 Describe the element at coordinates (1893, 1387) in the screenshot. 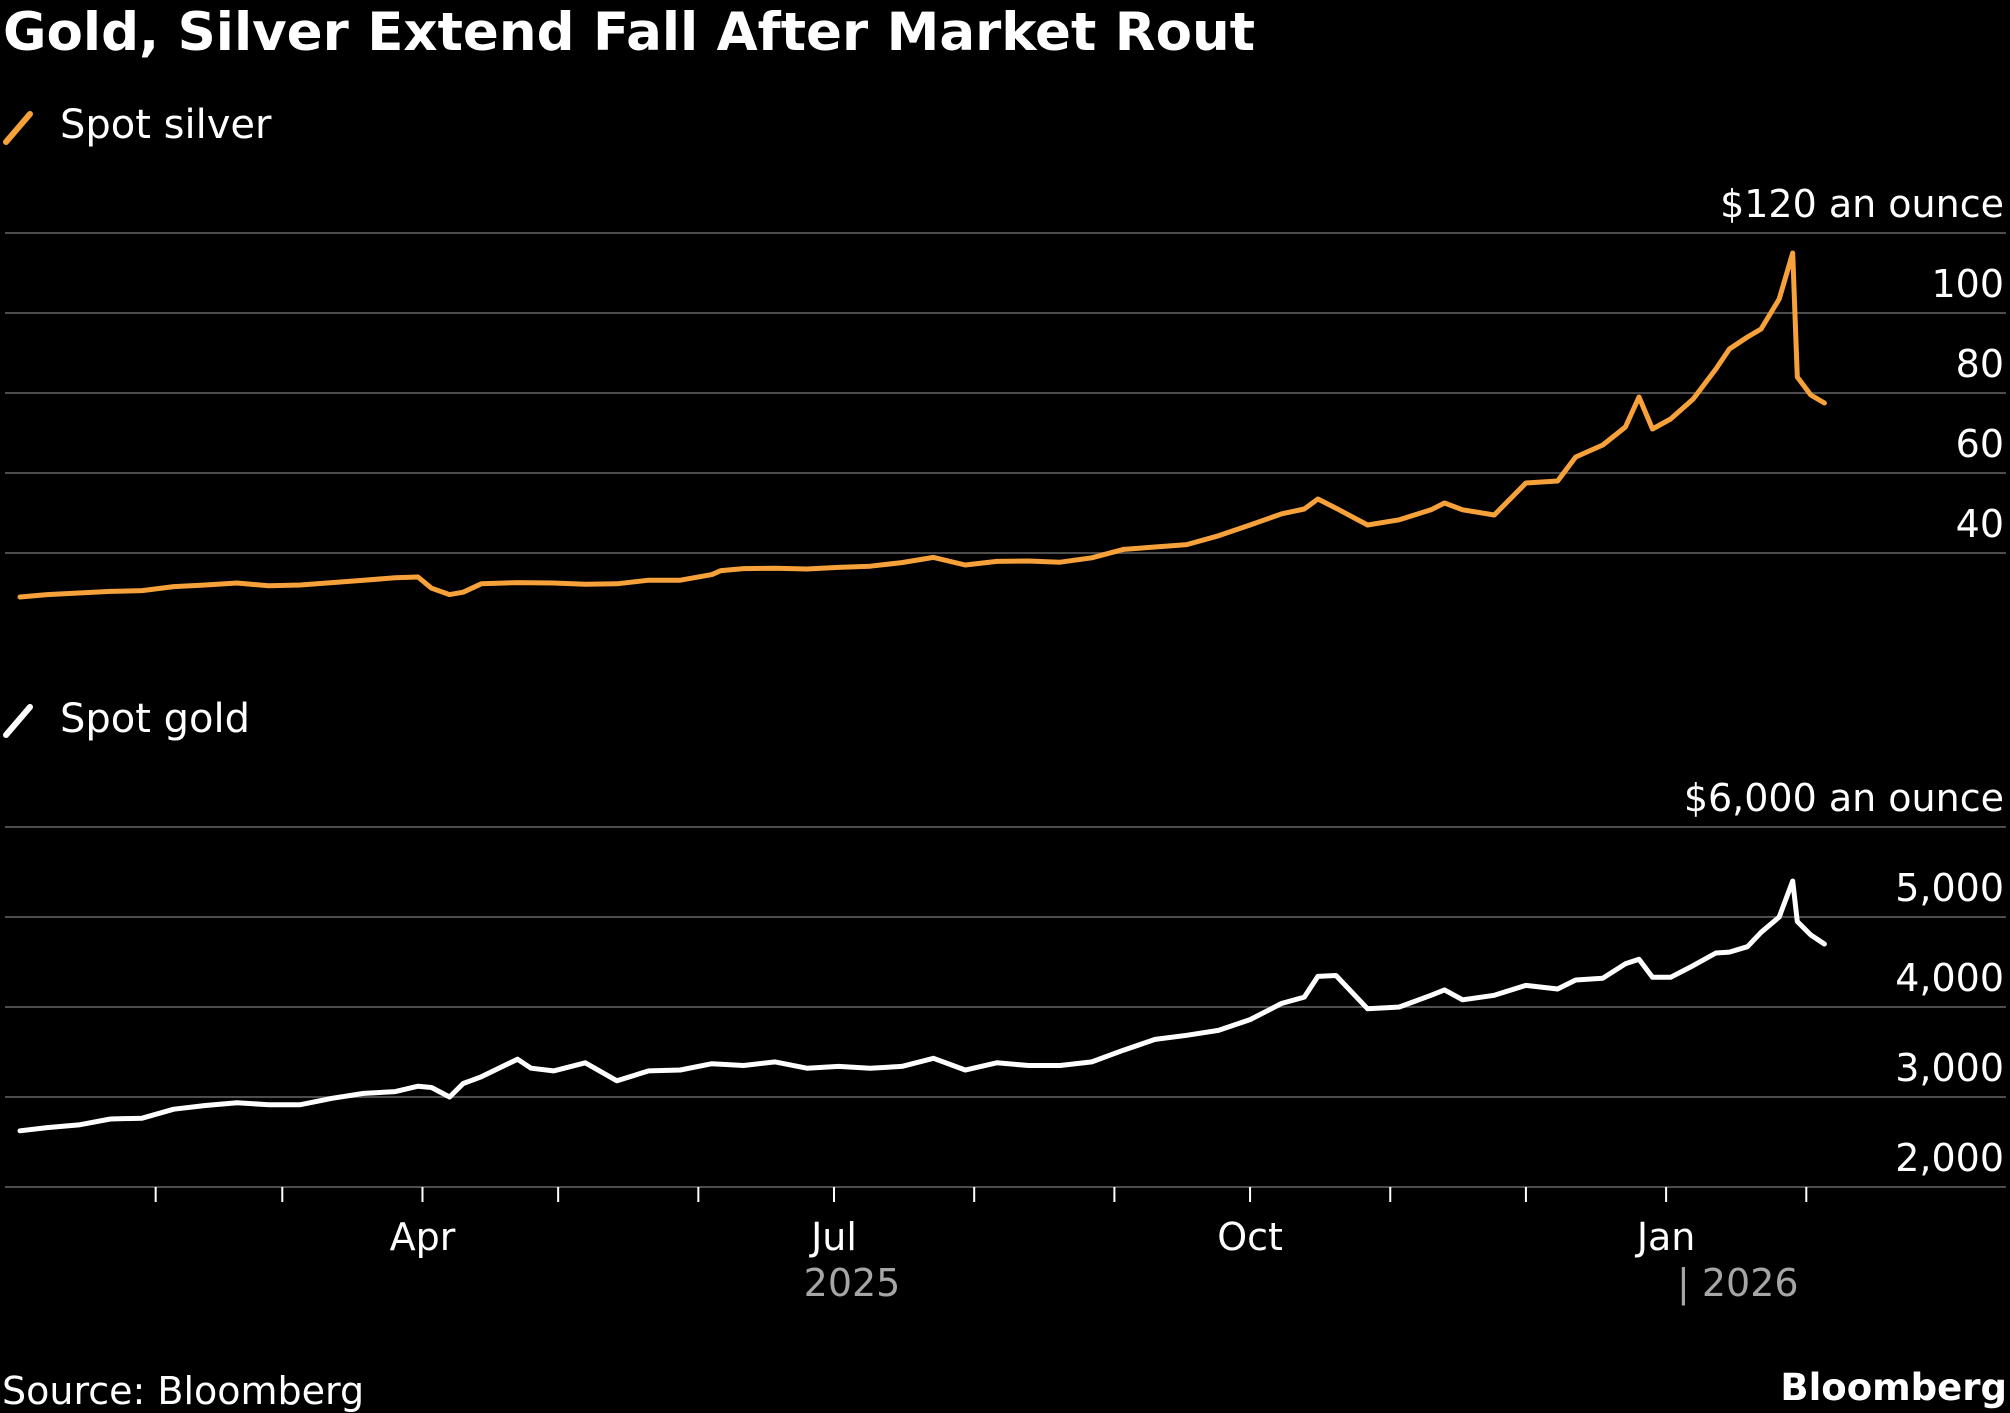

I see `bloomberg-logo: Bloomberg` at that location.